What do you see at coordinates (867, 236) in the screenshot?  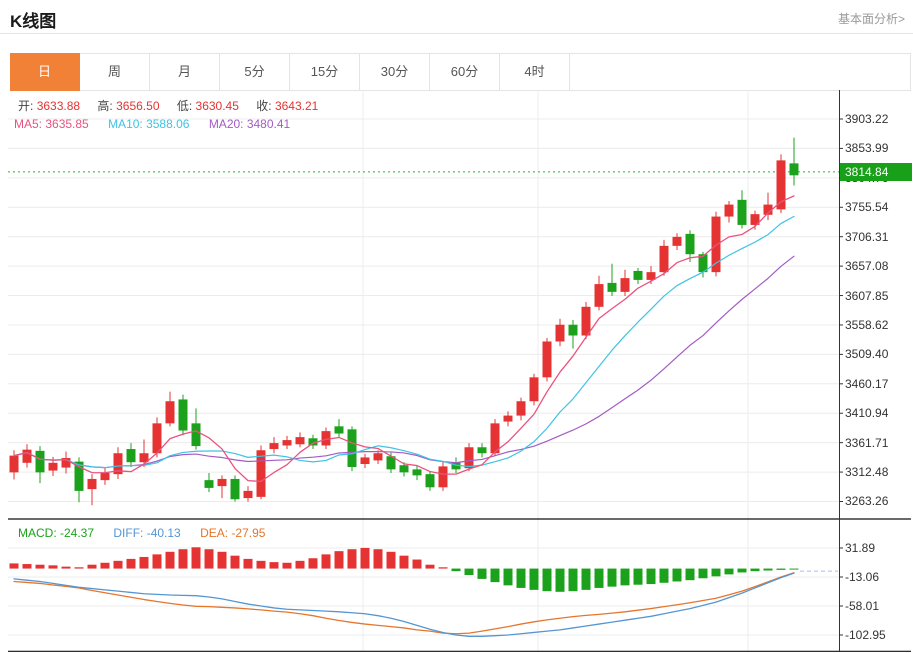 I see `price-axis-label: 3706.31` at bounding box center [867, 236].